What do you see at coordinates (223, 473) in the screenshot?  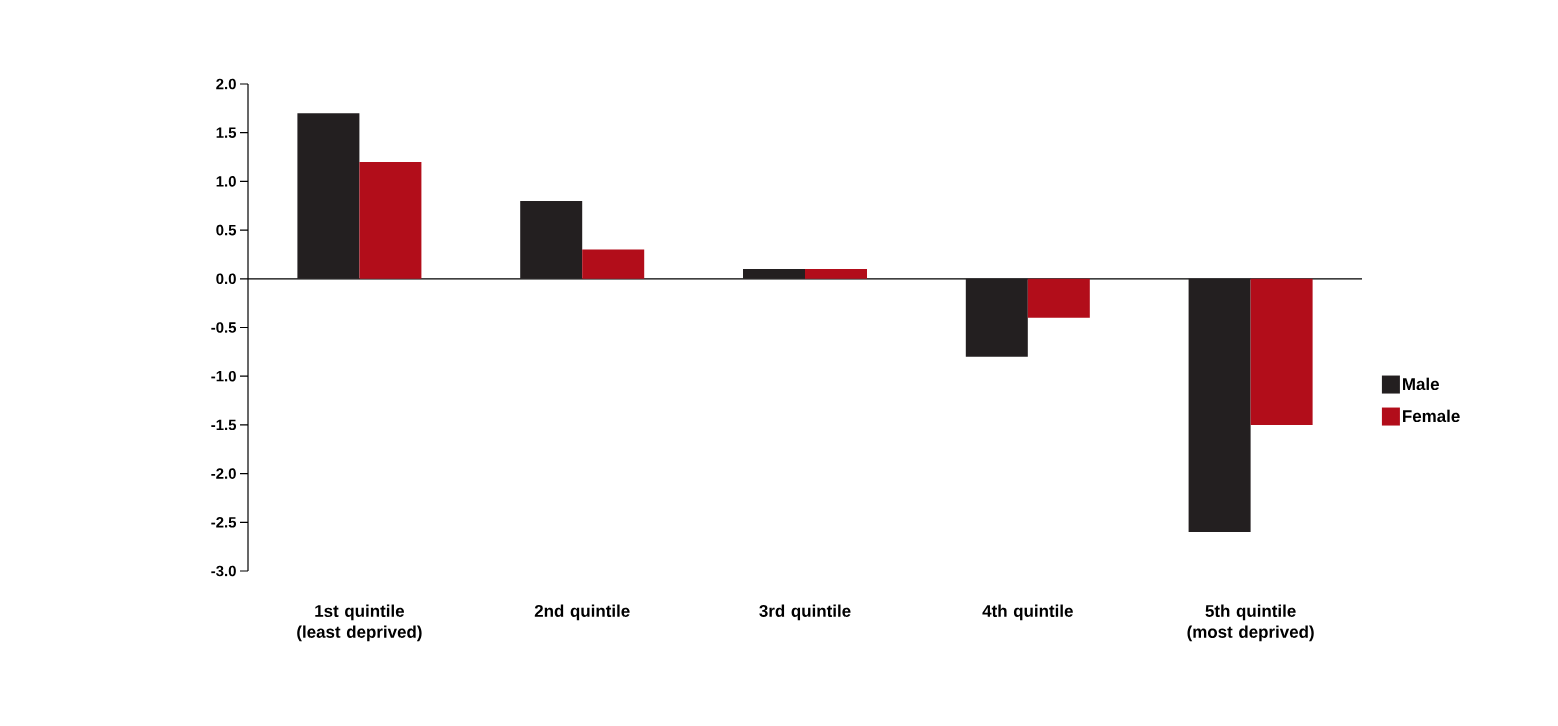 I see `y-tick-label: -2.0` at bounding box center [223, 473].